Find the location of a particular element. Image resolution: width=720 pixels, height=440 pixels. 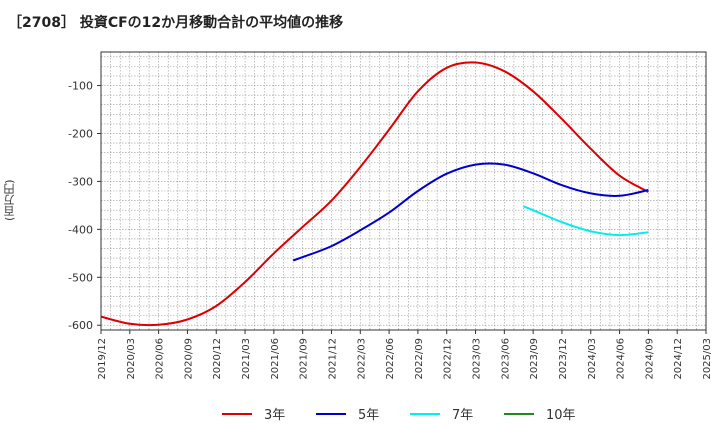

chart-title: ［2708］ 投資CFの12か月移動合計の平均値の推移 is located at coordinates (176, 23).